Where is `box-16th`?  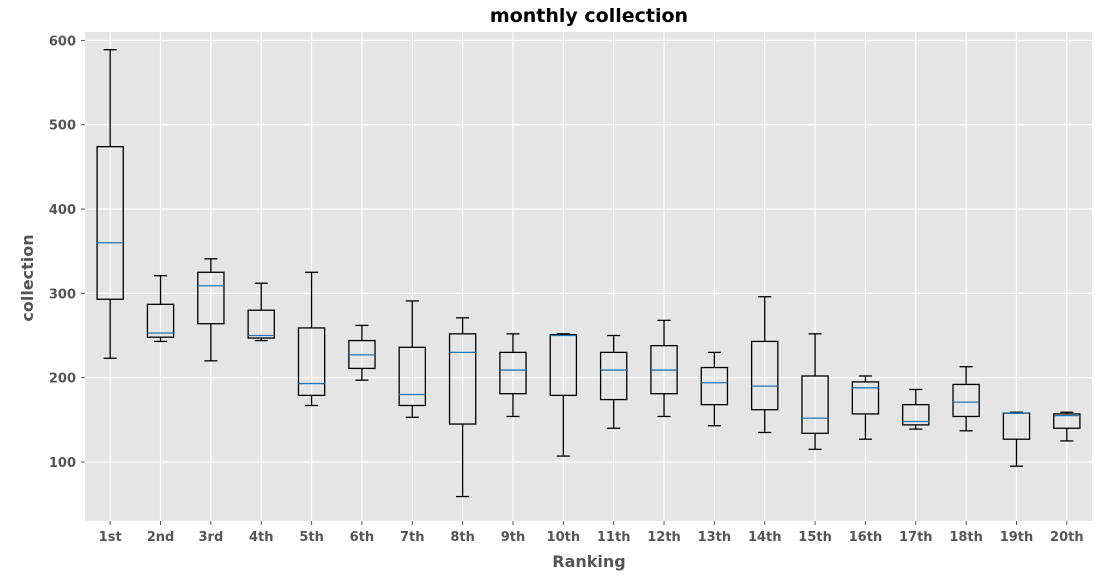 box-16th is located at coordinates (865, 407).